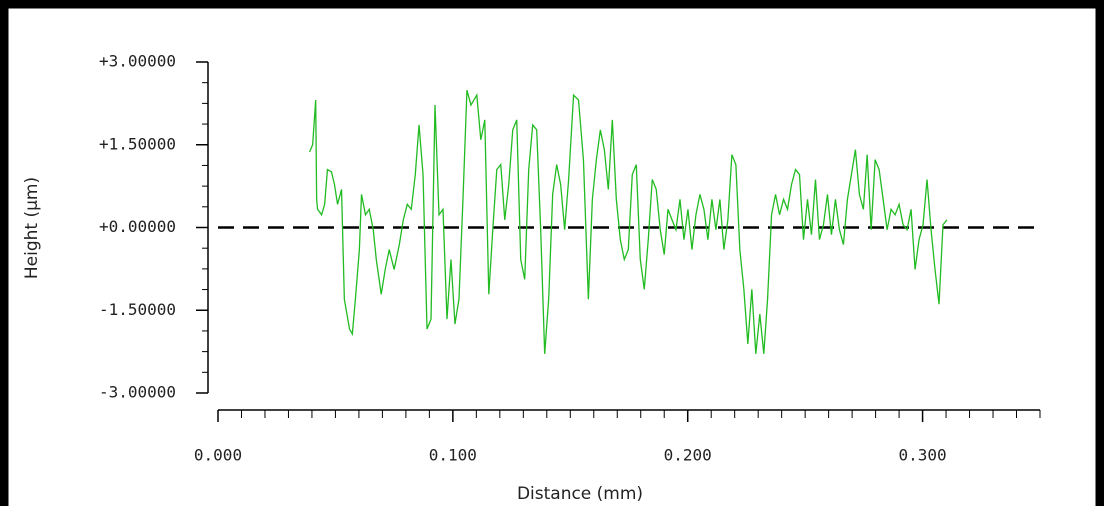 The image size is (1104, 506). Describe the element at coordinates (137, 309) in the screenshot. I see `y-tick-label: -1.50000` at that location.